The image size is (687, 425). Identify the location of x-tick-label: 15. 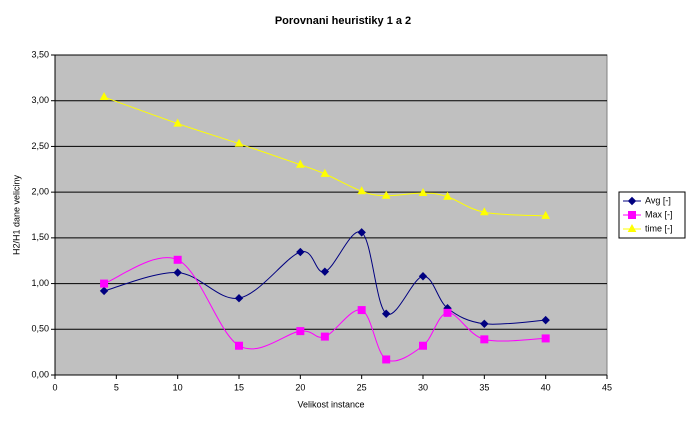
(239, 387).